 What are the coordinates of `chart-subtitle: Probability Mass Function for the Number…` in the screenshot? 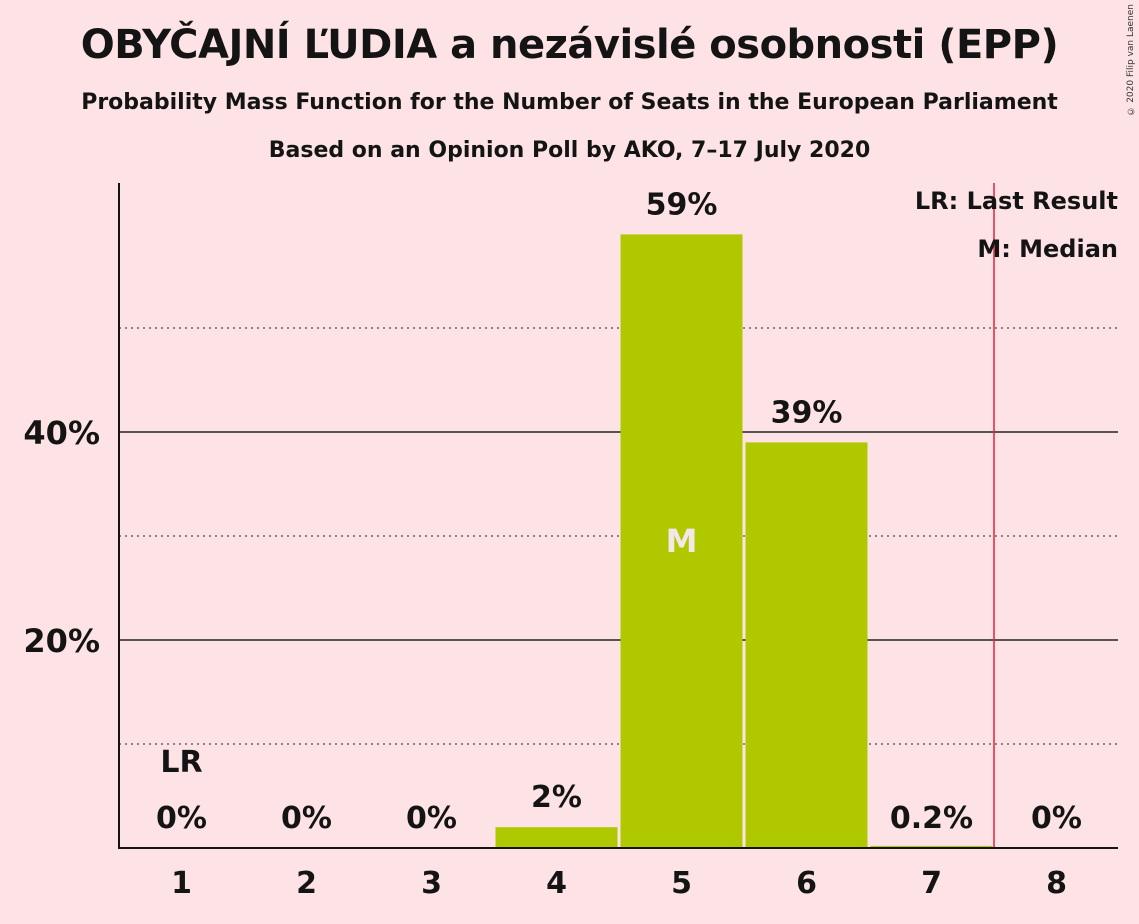 It's located at (569, 102).